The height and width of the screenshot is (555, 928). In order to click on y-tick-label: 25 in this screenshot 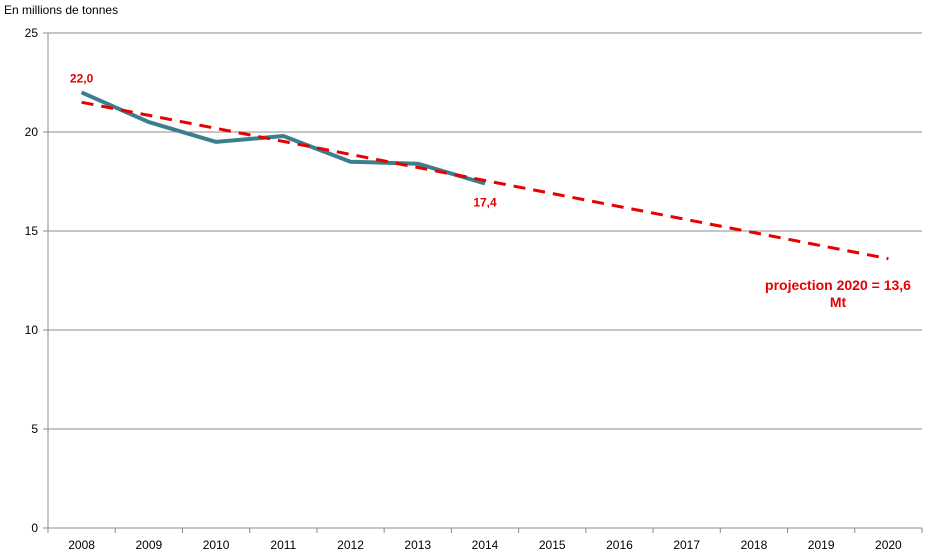, I will do `click(32, 33)`.